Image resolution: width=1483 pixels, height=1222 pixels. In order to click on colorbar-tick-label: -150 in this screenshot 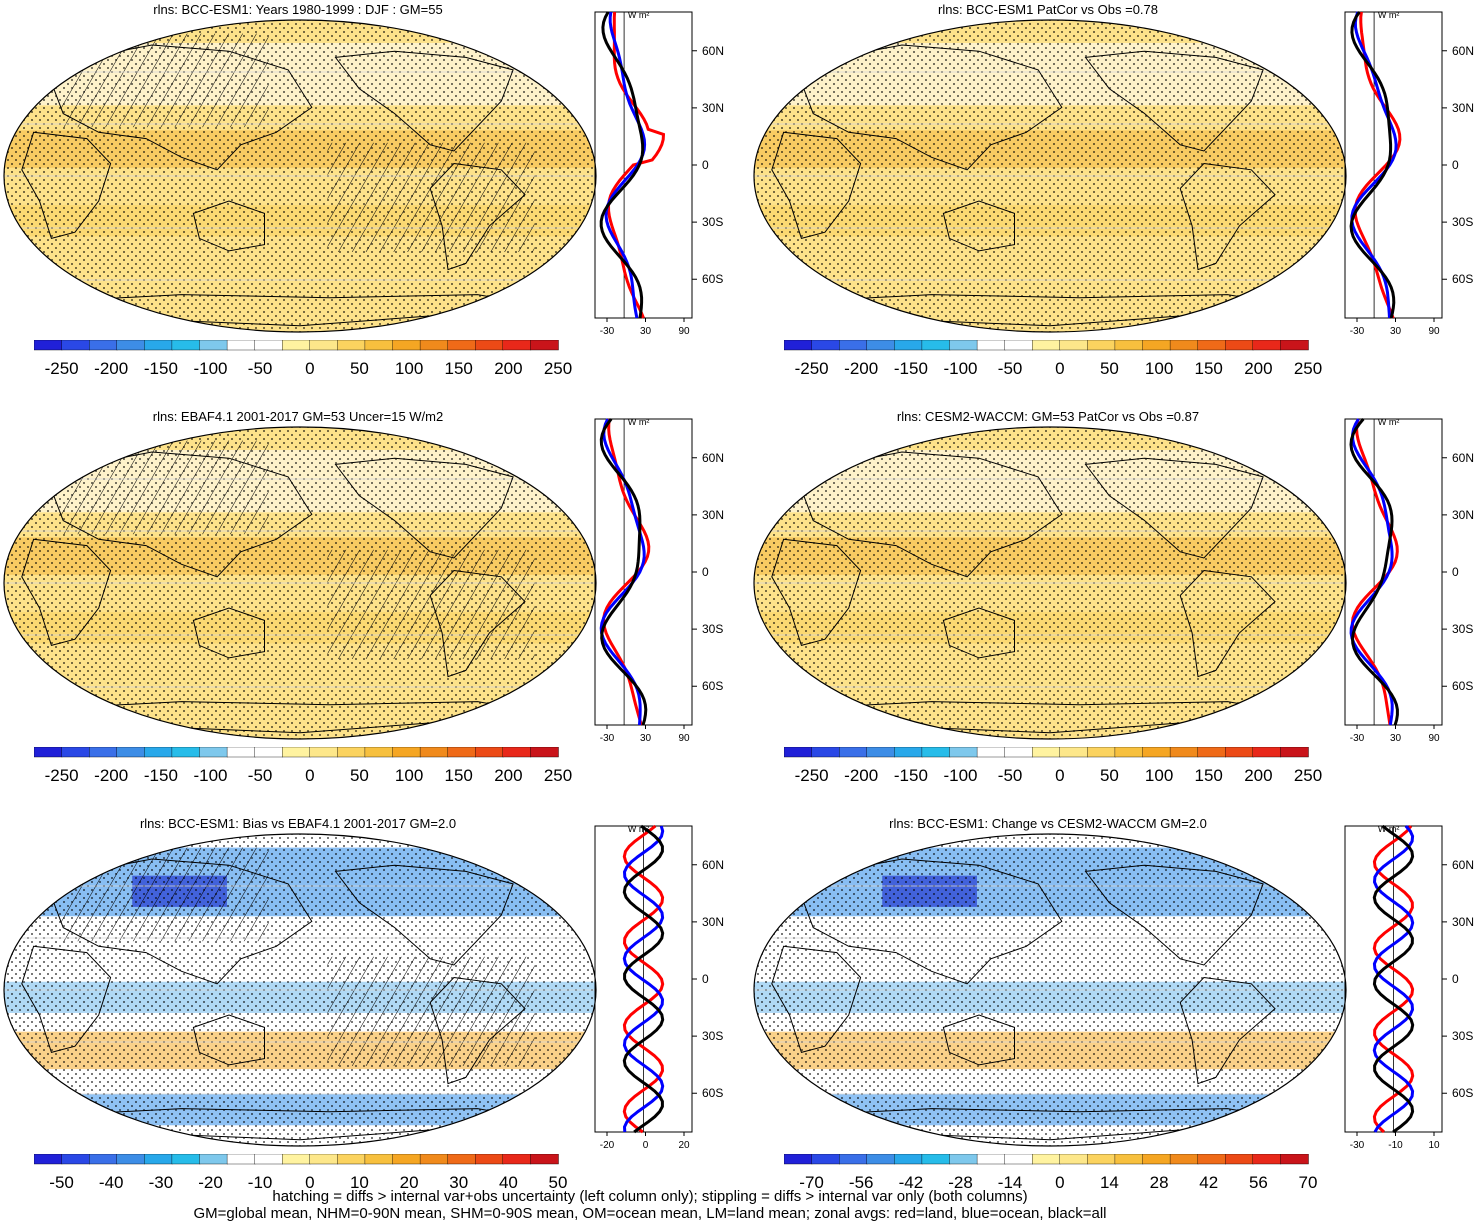, I will do `click(911, 775)`.